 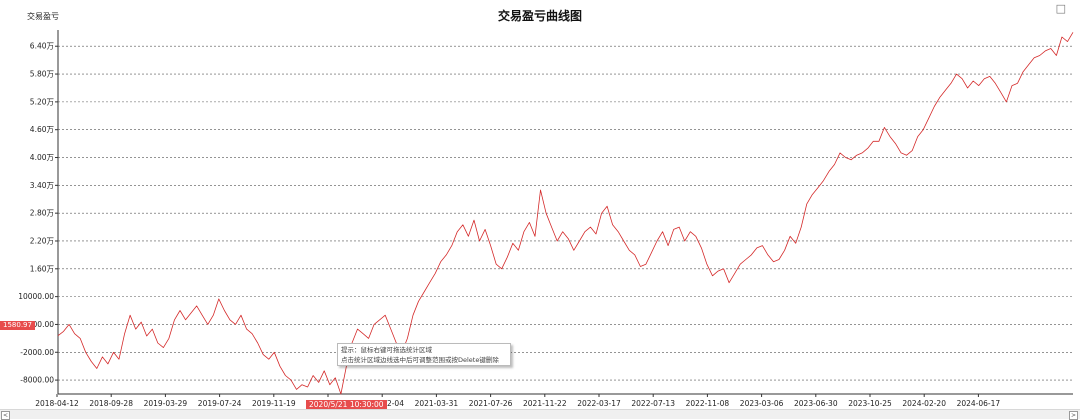 What do you see at coordinates (816, 403) in the screenshot?
I see `x-tick-label: 2023-06-30` at bounding box center [816, 403].